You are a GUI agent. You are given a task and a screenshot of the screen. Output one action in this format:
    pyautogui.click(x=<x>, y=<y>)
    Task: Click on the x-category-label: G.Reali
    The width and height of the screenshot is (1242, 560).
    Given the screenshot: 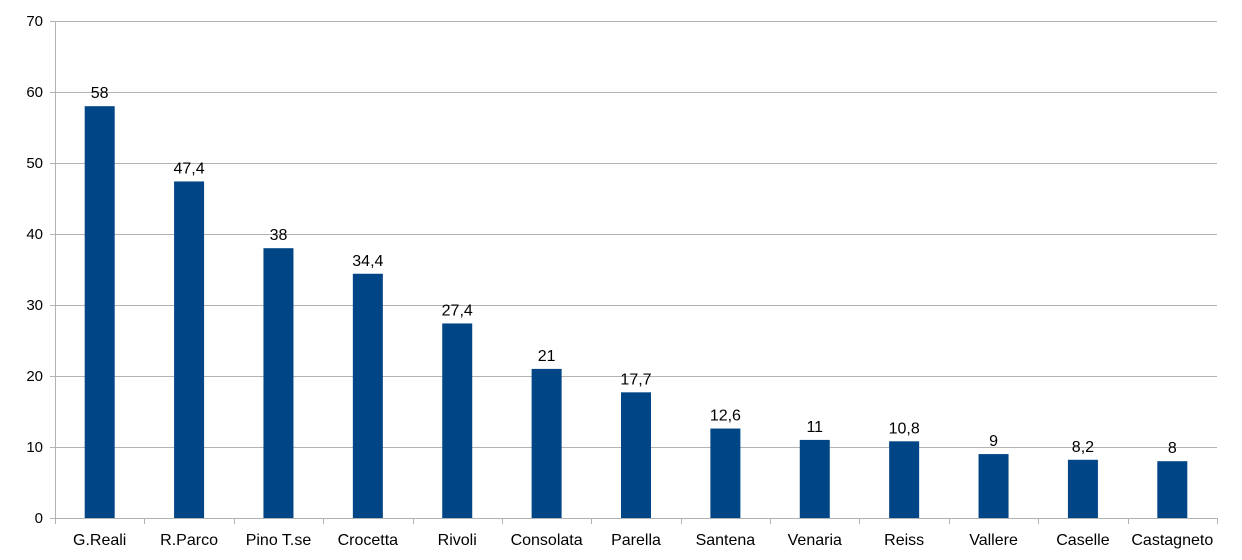 What is the action you would take?
    pyautogui.click(x=99, y=540)
    